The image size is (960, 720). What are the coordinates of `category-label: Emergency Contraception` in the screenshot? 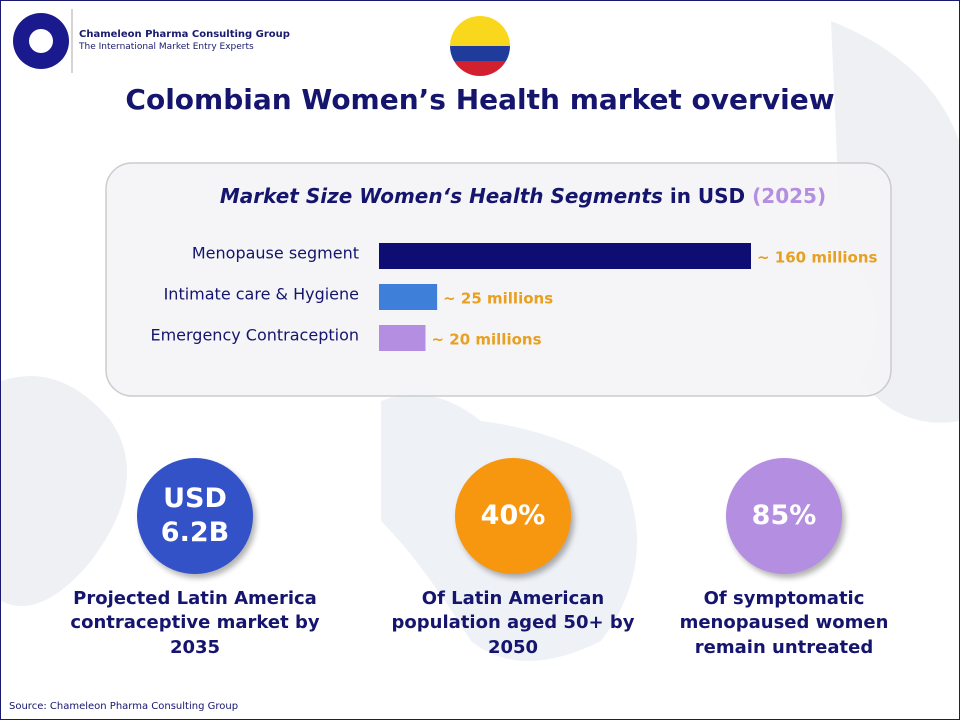 It's located at (254, 335).